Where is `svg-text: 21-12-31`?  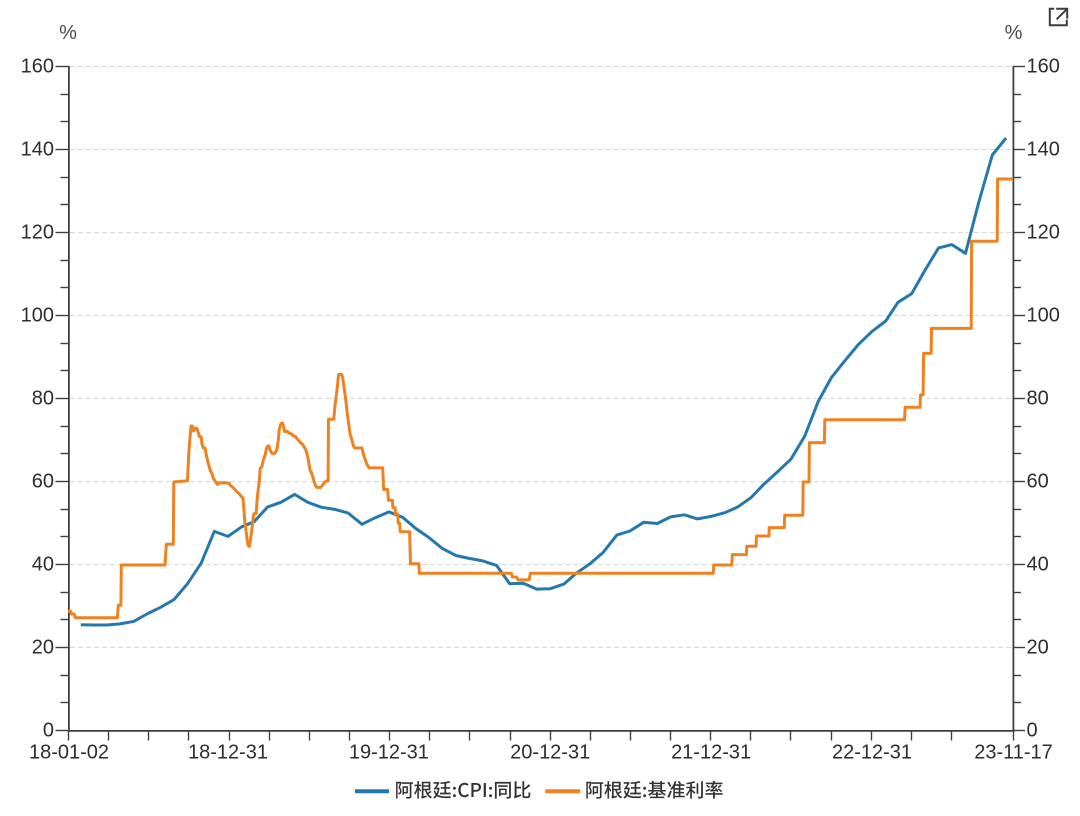 svg-text: 21-12-31 is located at coordinates (711, 753).